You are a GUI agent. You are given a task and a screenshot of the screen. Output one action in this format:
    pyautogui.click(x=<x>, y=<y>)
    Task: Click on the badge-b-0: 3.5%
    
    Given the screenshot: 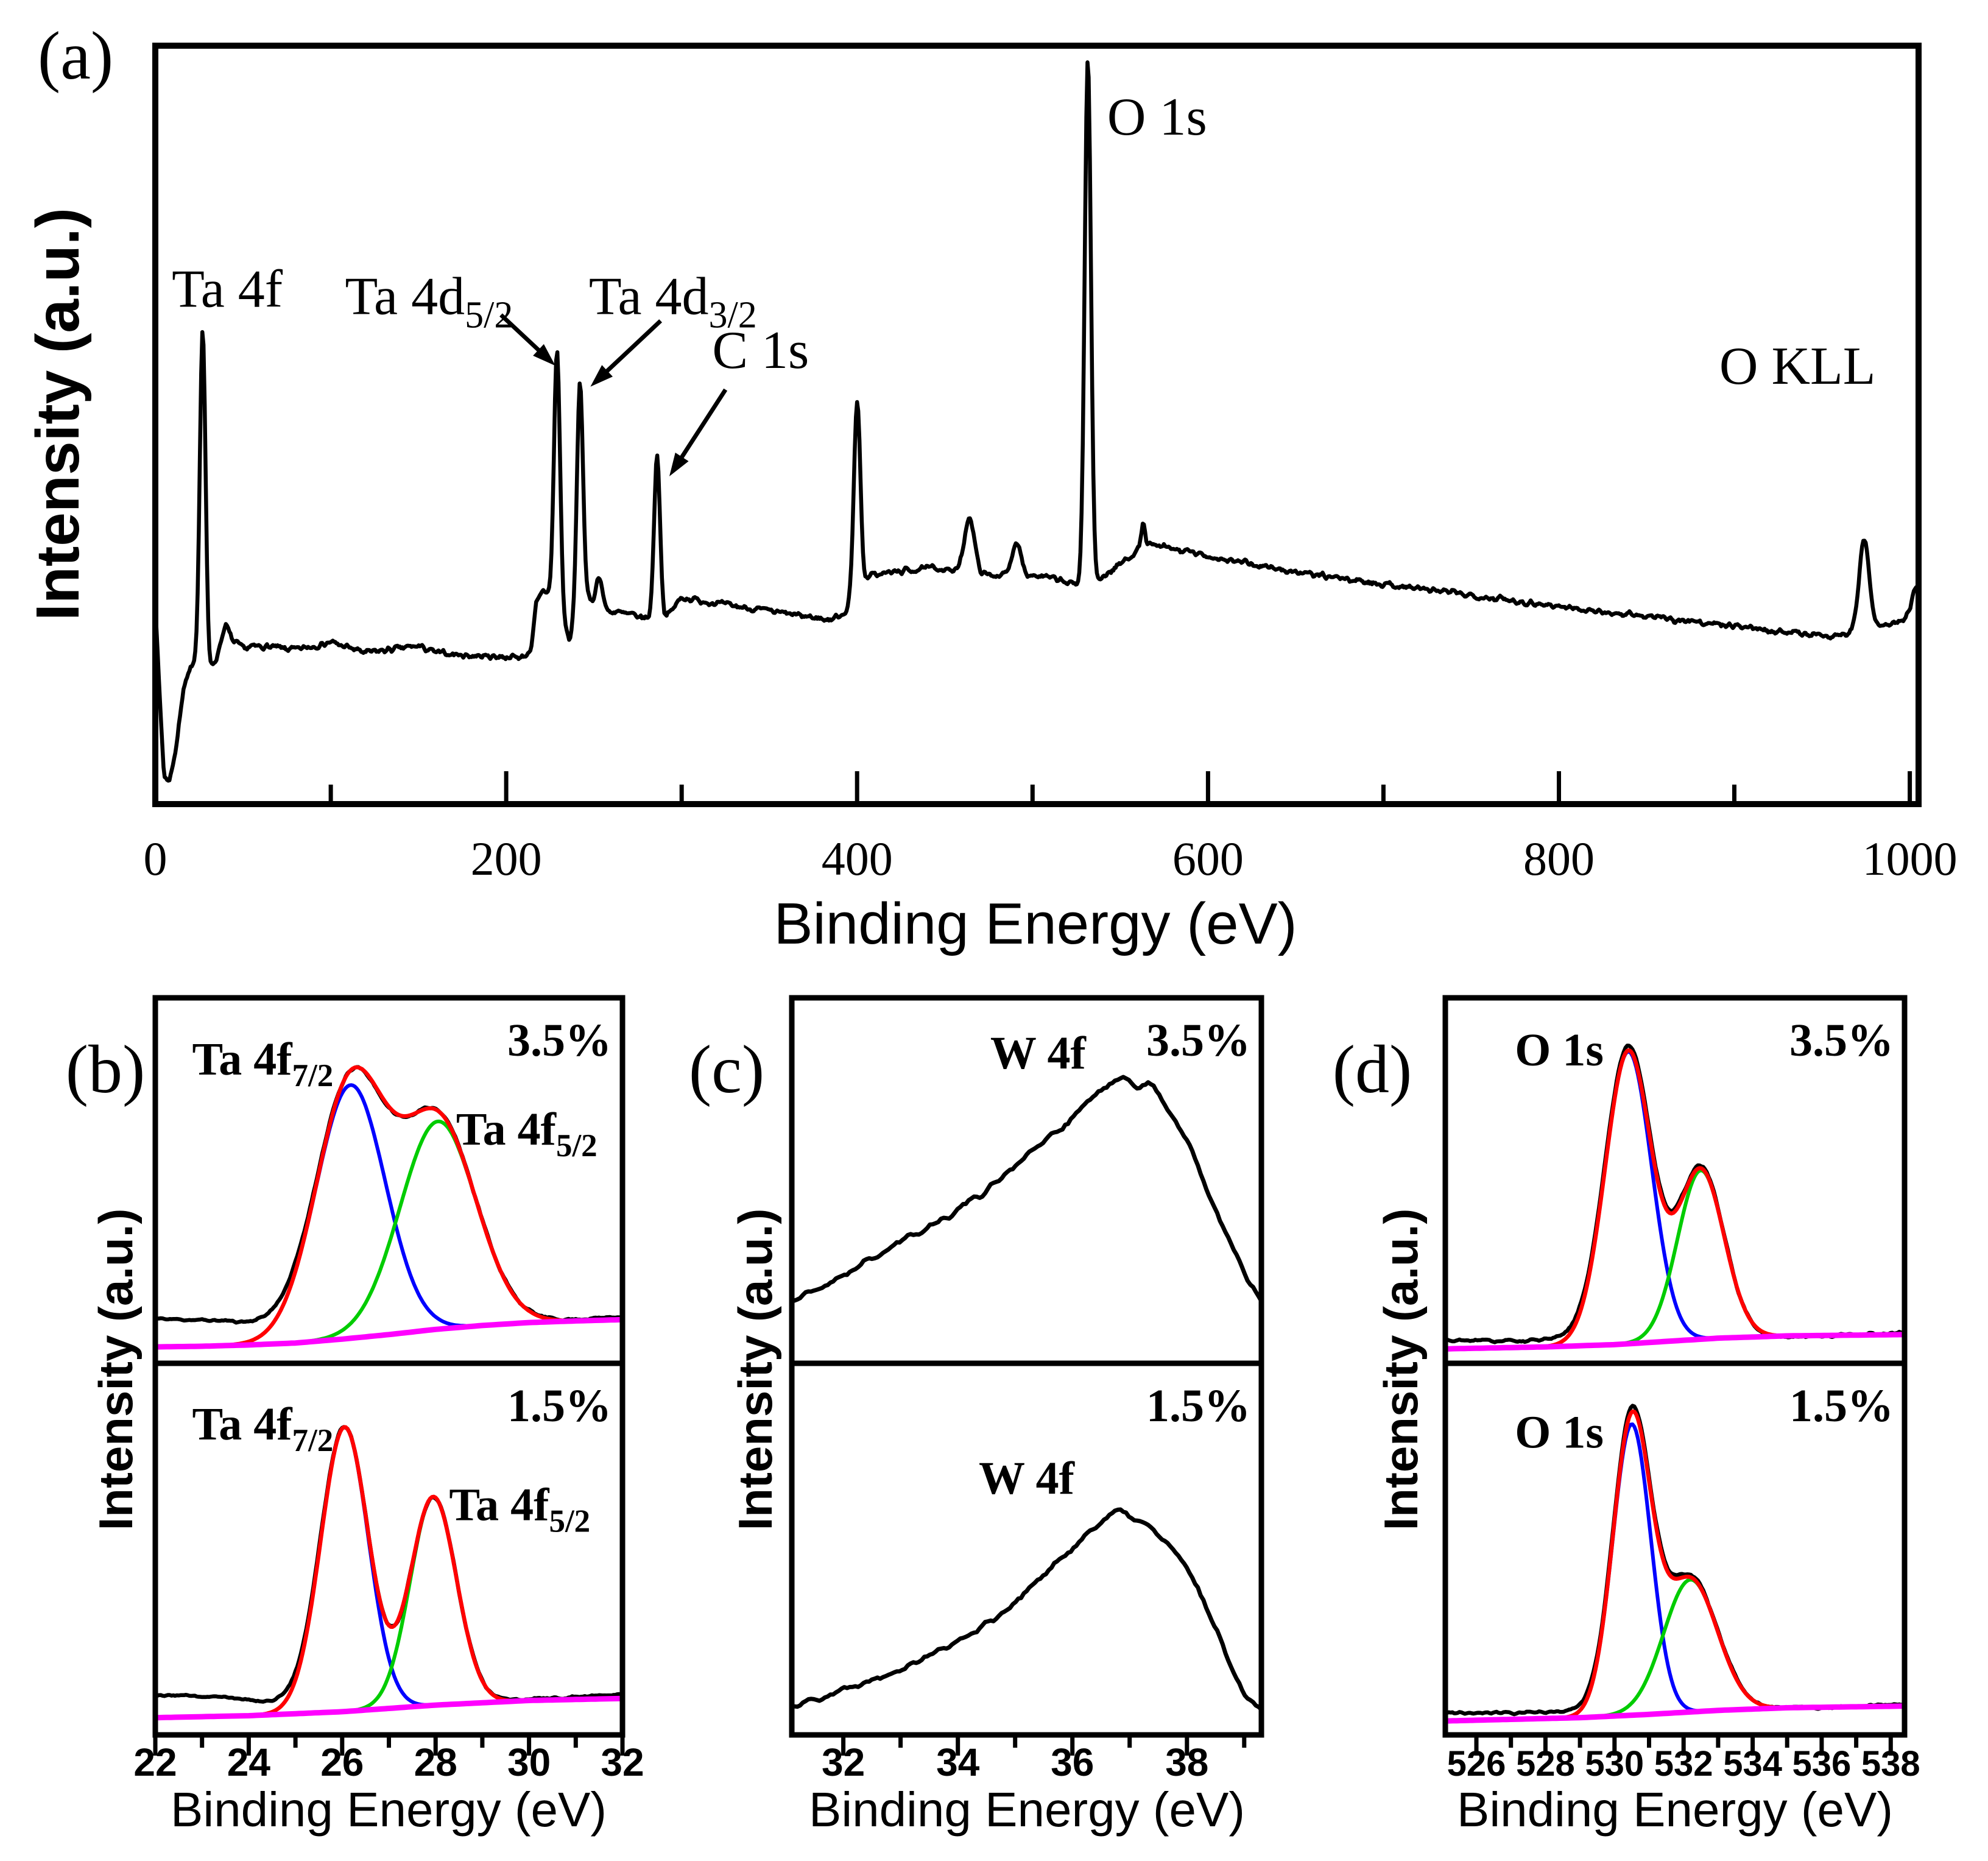 What is the action you would take?
    pyautogui.click(x=559, y=1040)
    